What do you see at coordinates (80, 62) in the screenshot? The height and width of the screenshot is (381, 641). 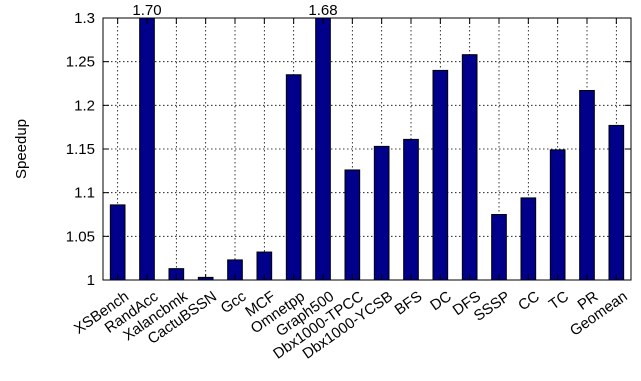 I see `y-tick-label: 1.25` at bounding box center [80, 62].